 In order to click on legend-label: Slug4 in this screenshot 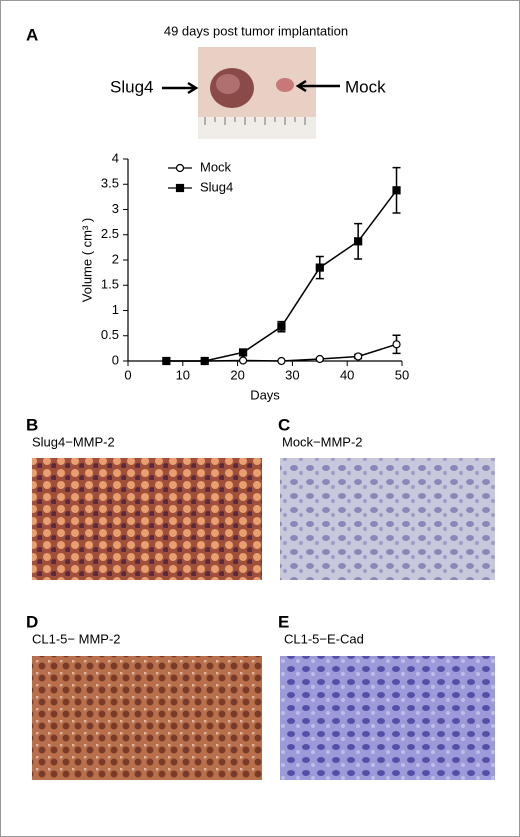, I will do `click(216, 186)`.